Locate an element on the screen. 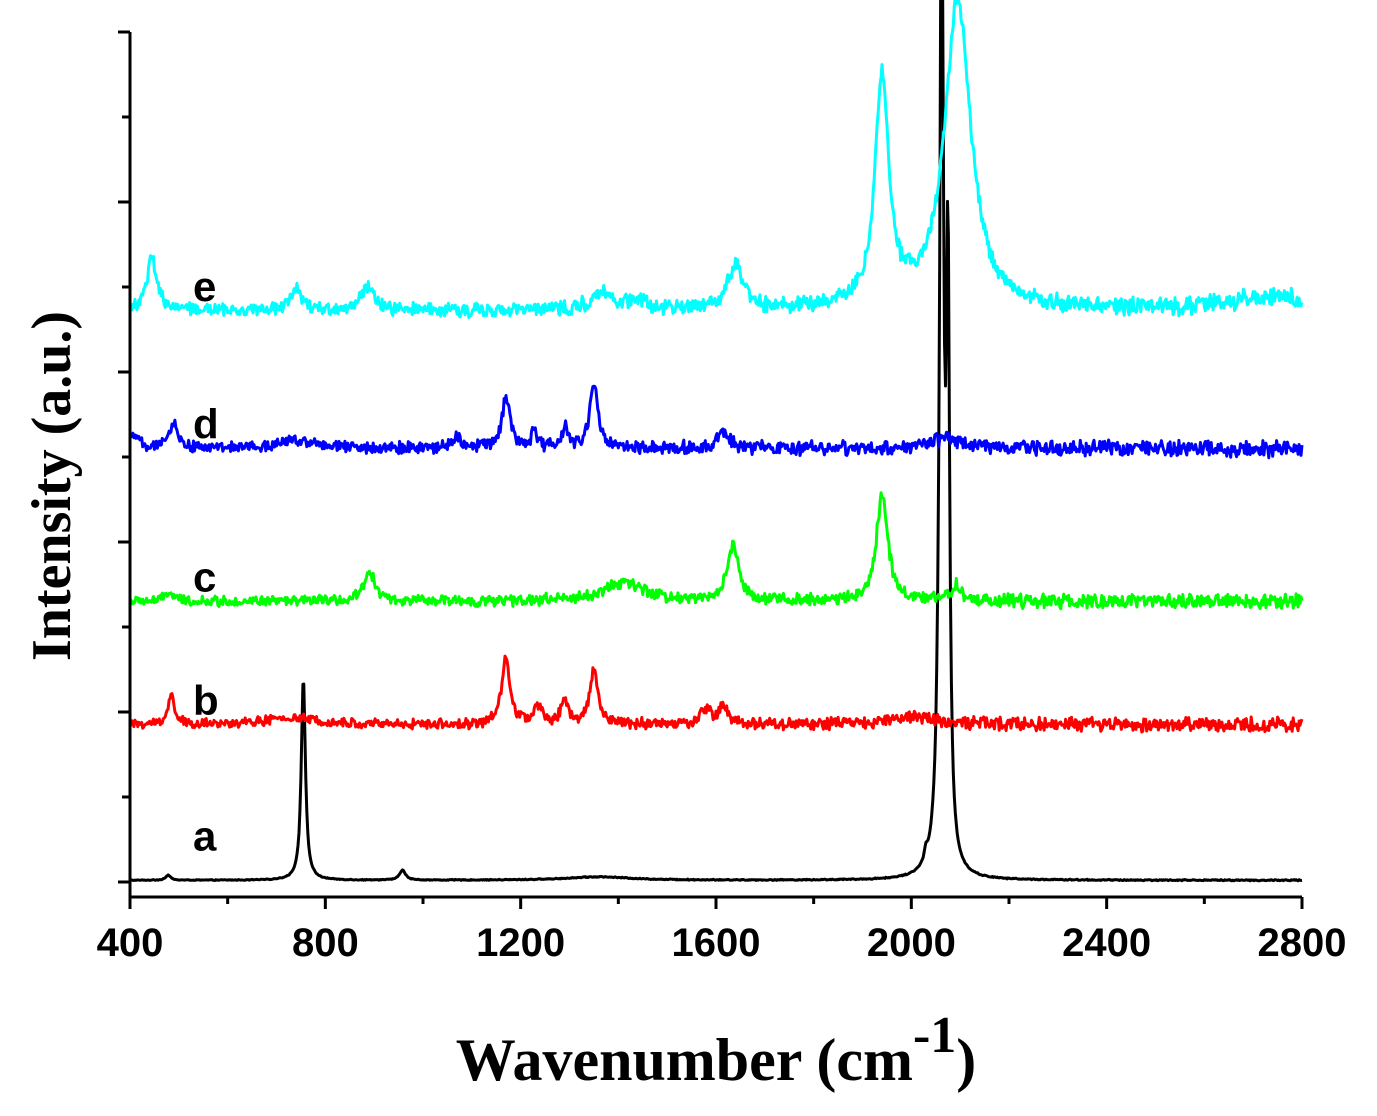 The width and height of the screenshot is (1377, 1116). series-b-line is located at coordinates (716, 694).